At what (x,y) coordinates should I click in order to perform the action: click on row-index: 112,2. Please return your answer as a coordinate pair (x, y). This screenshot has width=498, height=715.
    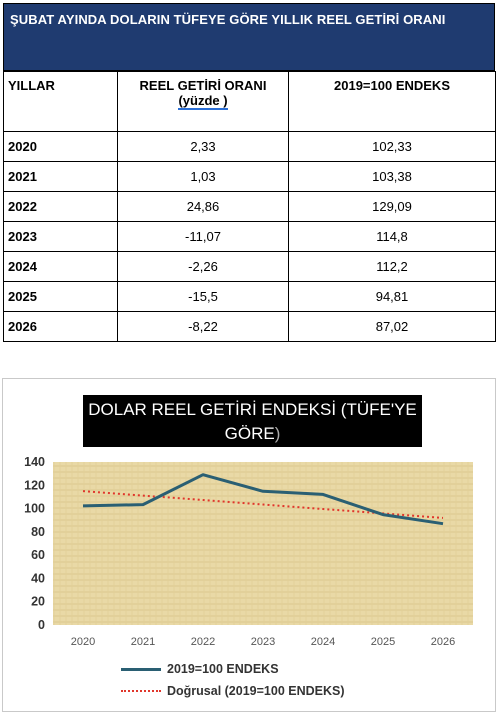
    Looking at the image, I should click on (392, 266).